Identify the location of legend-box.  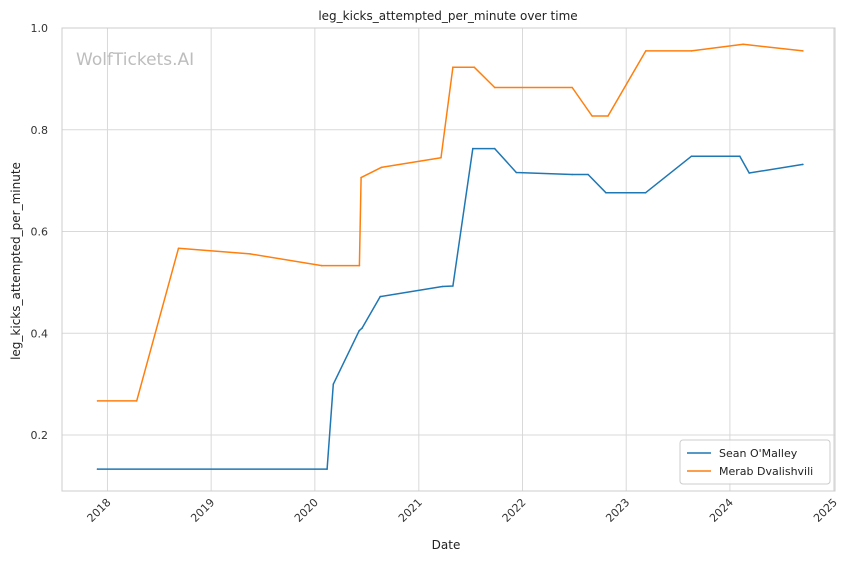
(755, 462).